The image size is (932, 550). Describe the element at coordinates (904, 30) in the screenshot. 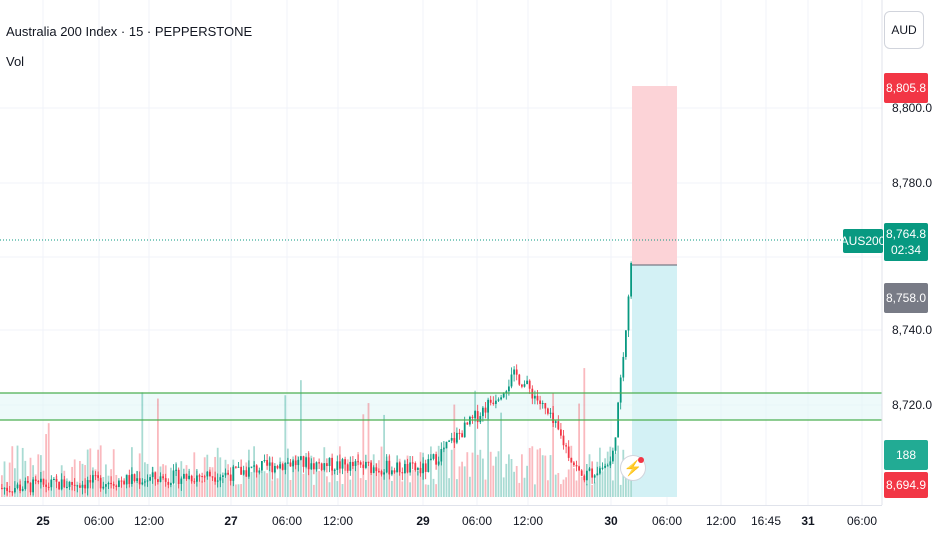

I see `currency-button: AUD` at that location.